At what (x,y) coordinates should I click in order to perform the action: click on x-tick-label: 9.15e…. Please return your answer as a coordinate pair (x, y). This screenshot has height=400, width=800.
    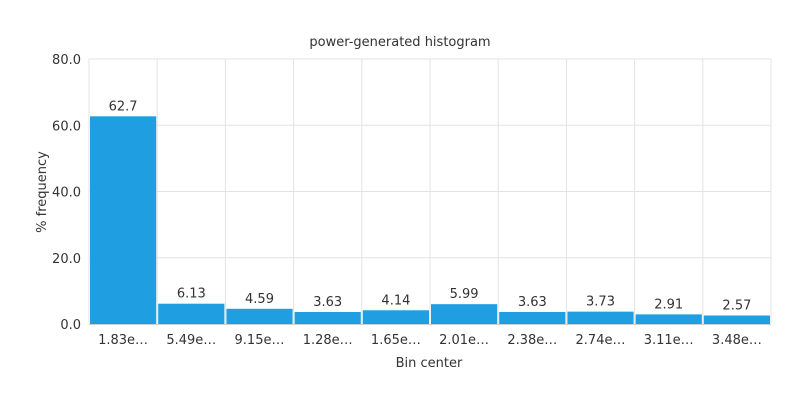
    Looking at the image, I should click on (260, 340).